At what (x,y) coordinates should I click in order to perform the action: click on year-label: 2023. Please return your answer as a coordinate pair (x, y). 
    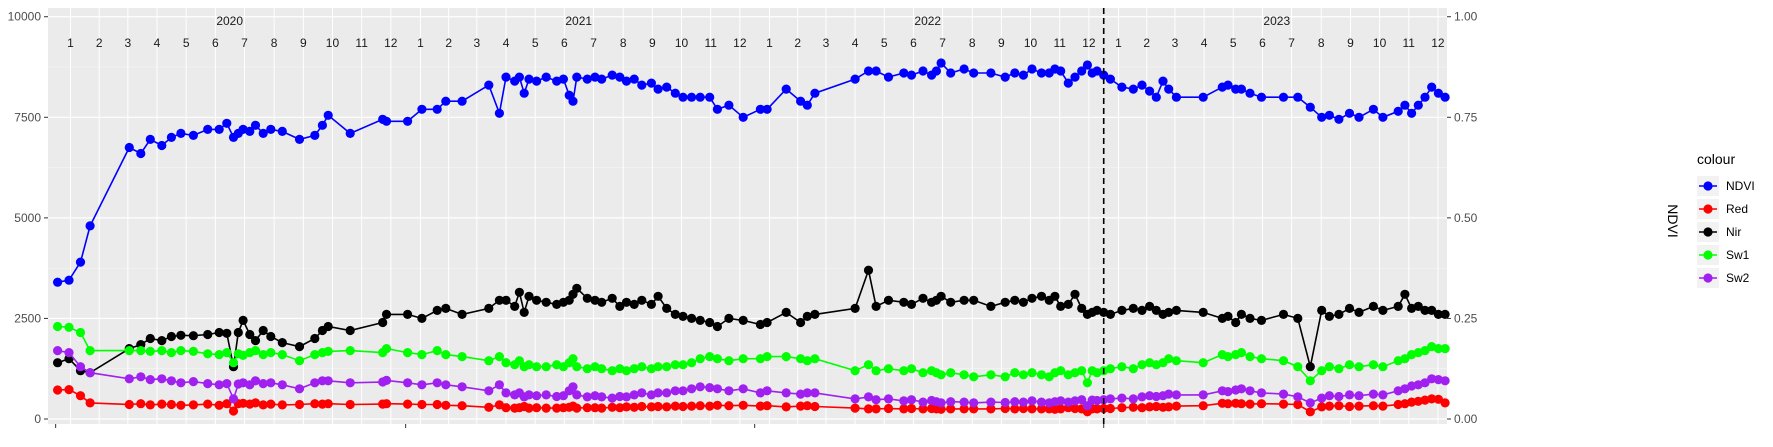
    Looking at the image, I should click on (1276, 21).